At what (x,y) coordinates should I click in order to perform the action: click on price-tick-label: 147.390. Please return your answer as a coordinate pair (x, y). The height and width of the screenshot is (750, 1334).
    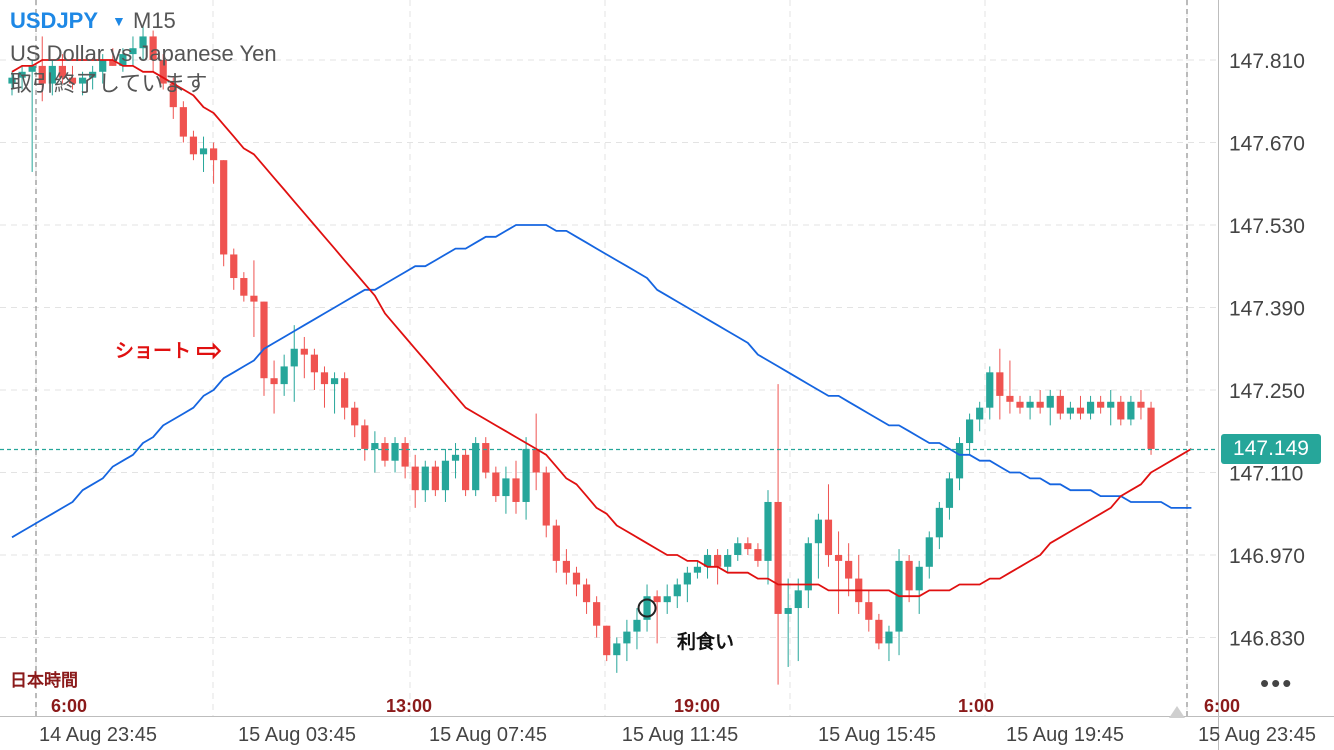
    Looking at the image, I should click on (1267, 309).